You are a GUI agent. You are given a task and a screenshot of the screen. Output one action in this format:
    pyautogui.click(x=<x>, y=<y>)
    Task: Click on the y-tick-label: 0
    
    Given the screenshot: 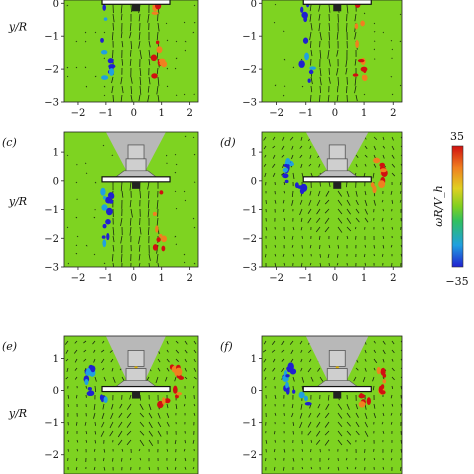 What is the action you would take?
    pyautogui.click(x=254, y=391)
    